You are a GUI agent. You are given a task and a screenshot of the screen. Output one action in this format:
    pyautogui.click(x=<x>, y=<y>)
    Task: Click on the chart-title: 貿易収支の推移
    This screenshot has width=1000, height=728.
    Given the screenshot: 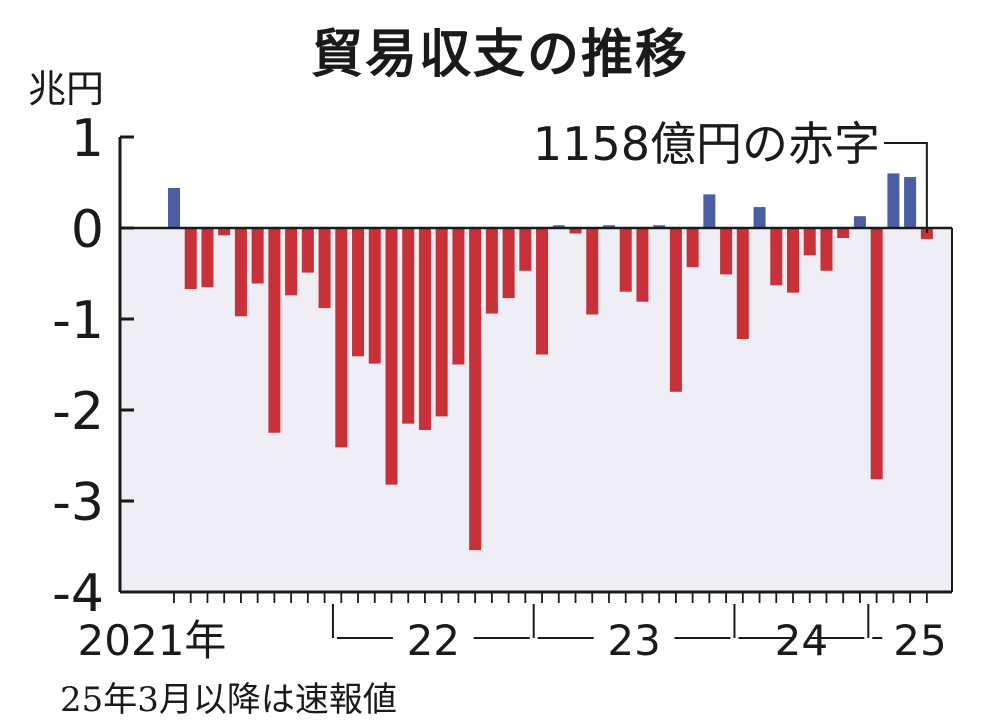 What is the action you would take?
    pyautogui.click(x=499, y=55)
    